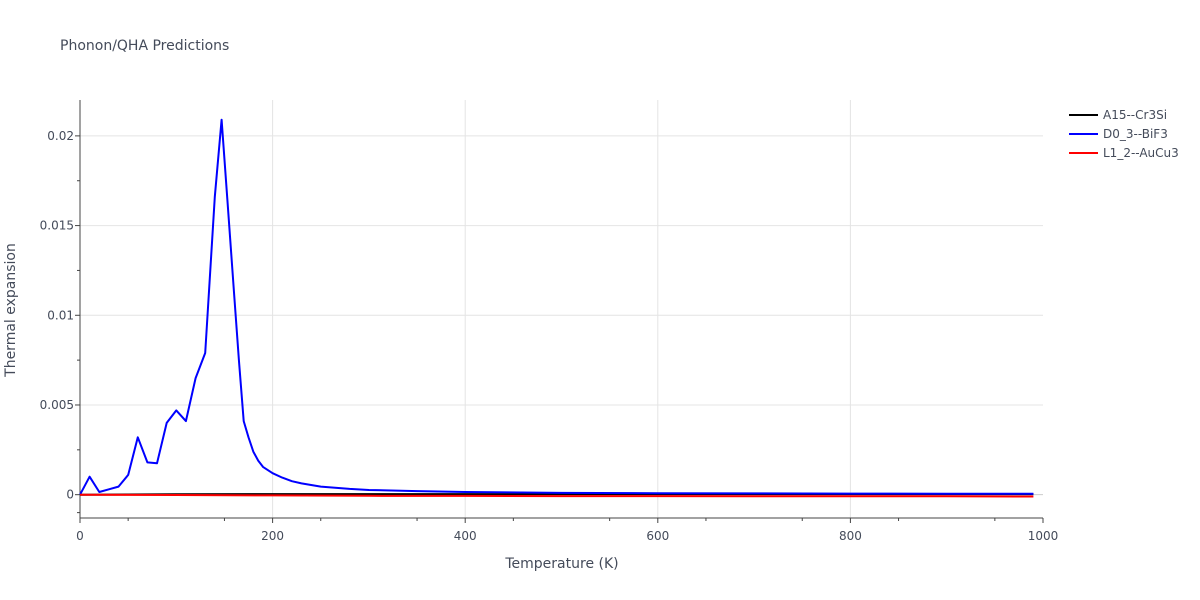 Image resolution: width=1200 pixels, height=600 pixels. I want to click on y-axis-ticks: 0 0.005 0.01 0.015 0.02, so click(60, 321).